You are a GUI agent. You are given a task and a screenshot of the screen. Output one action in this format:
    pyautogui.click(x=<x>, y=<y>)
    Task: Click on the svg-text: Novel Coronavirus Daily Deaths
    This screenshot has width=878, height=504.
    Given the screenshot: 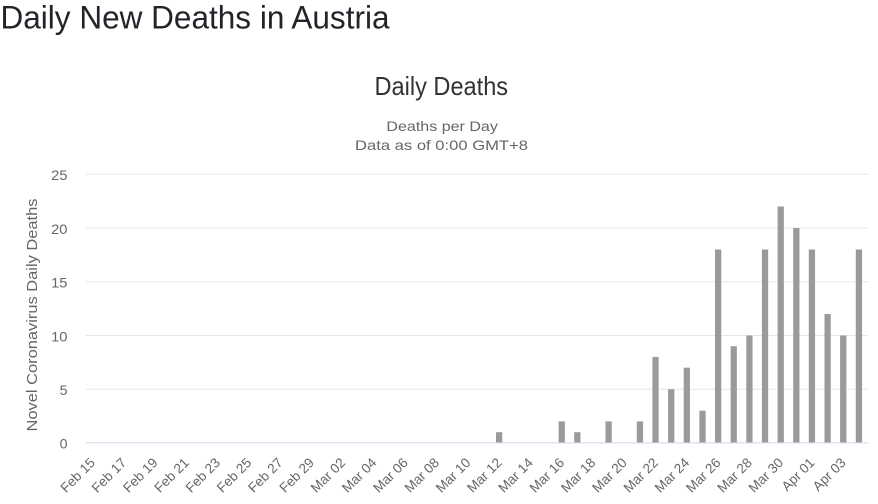 What is the action you would take?
    pyautogui.click(x=33, y=315)
    